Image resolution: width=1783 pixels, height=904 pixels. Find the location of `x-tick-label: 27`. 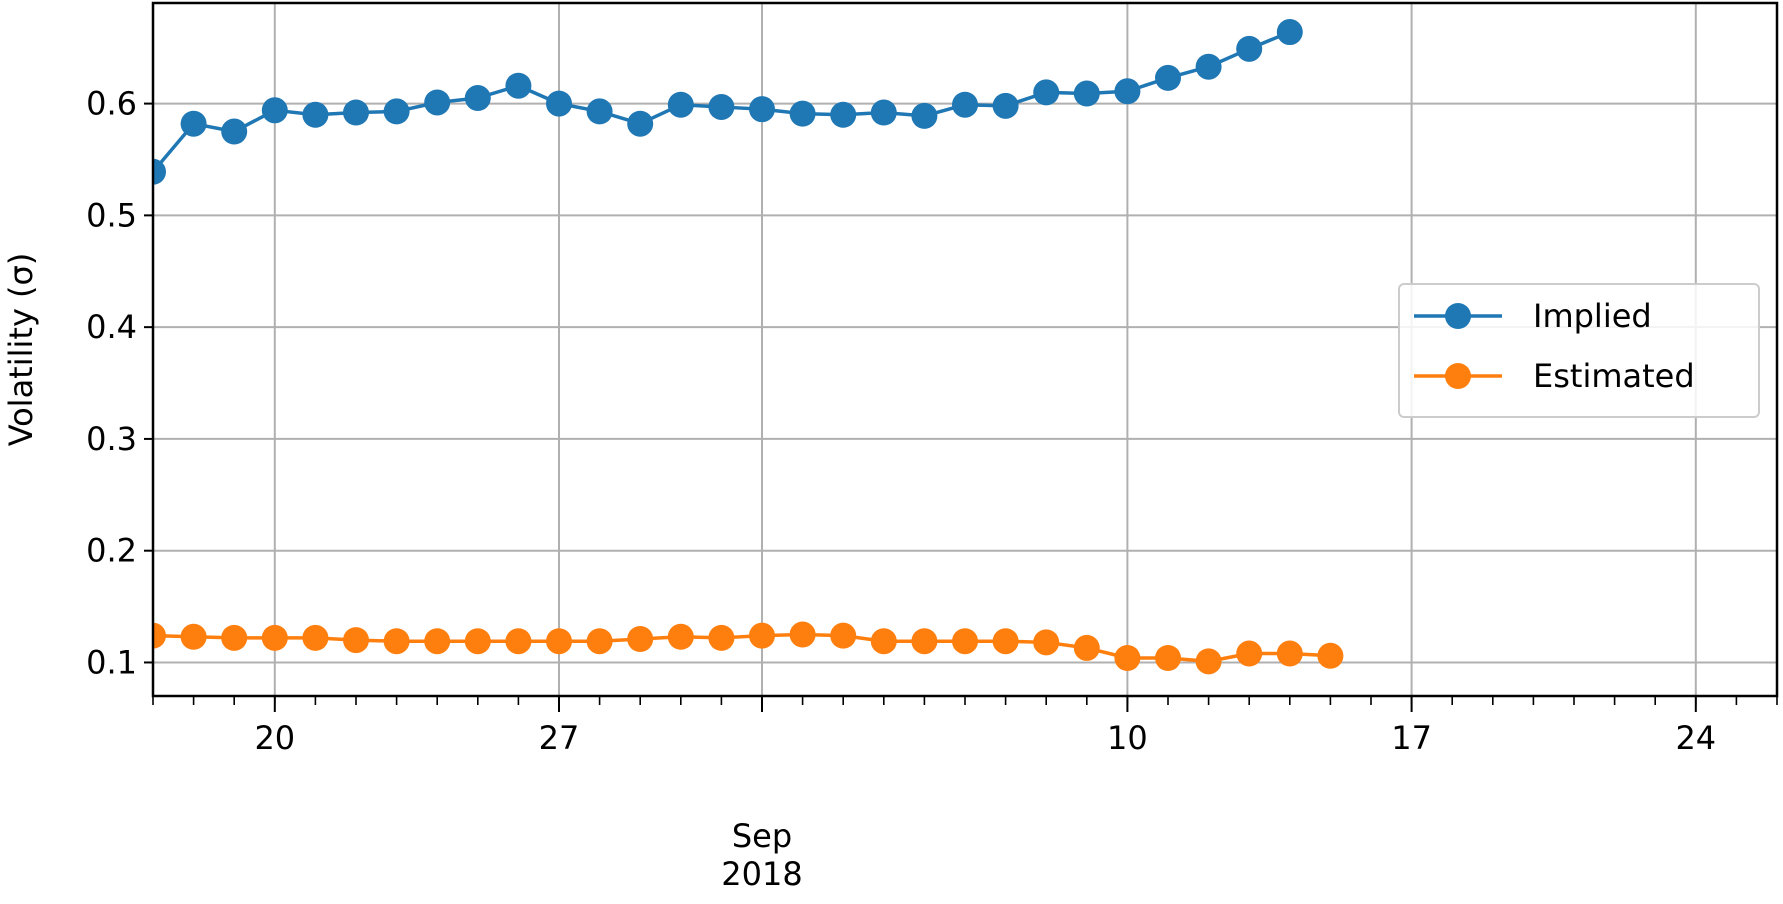

x-tick-label: 27 is located at coordinates (559, 738).